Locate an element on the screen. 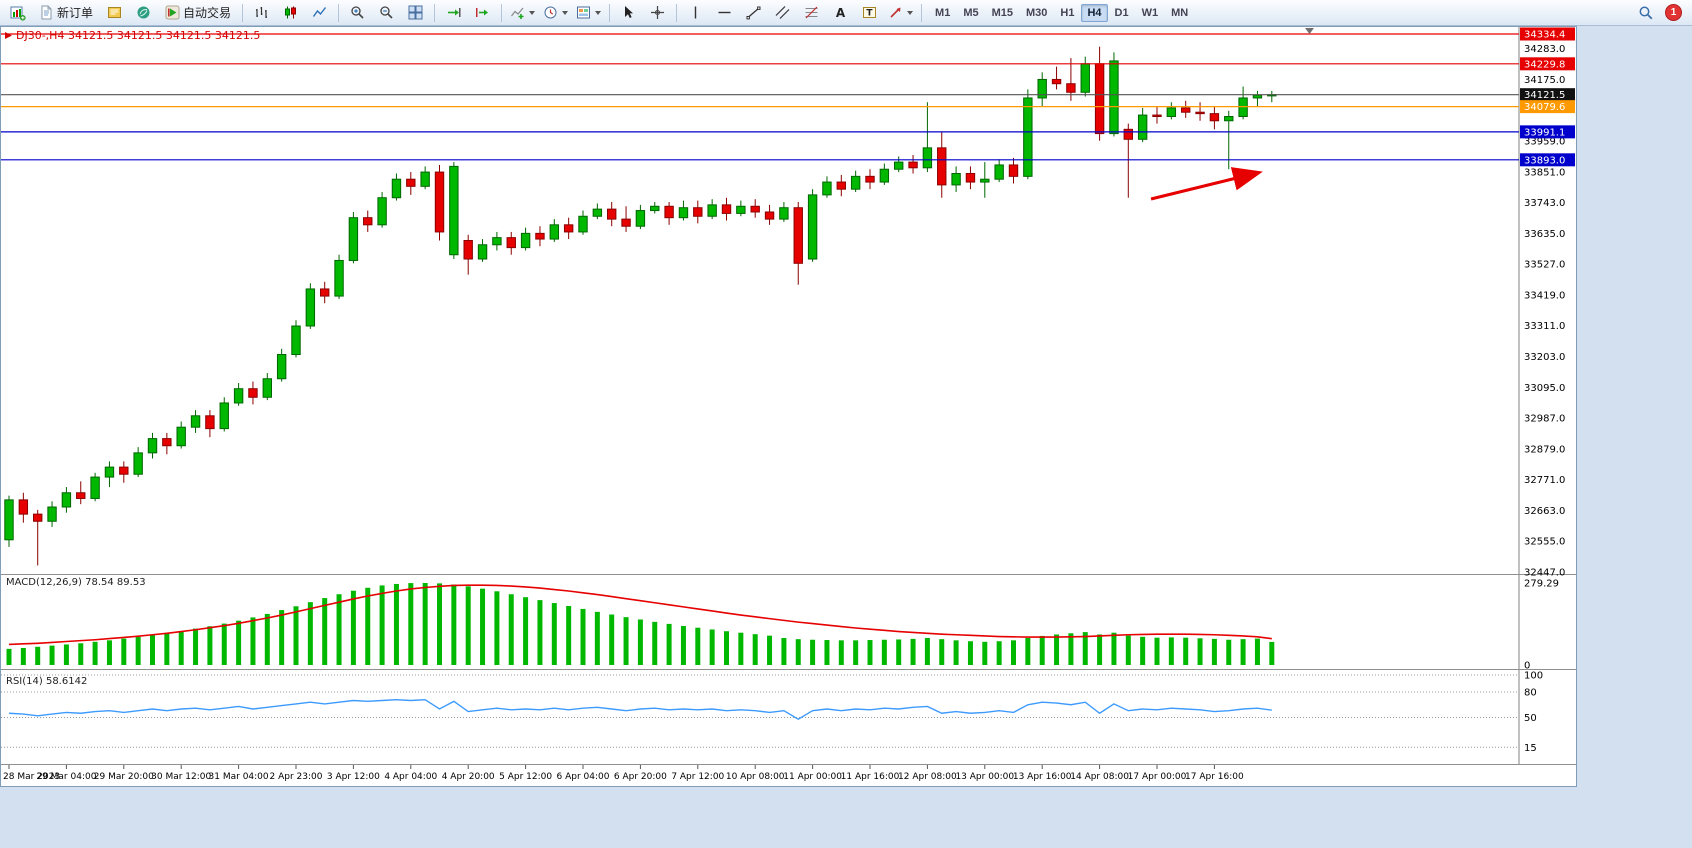 The width and height of the screenshot is (1692, 848). auto-trading-button: 自动交易 is located at coordinates (198, 12).